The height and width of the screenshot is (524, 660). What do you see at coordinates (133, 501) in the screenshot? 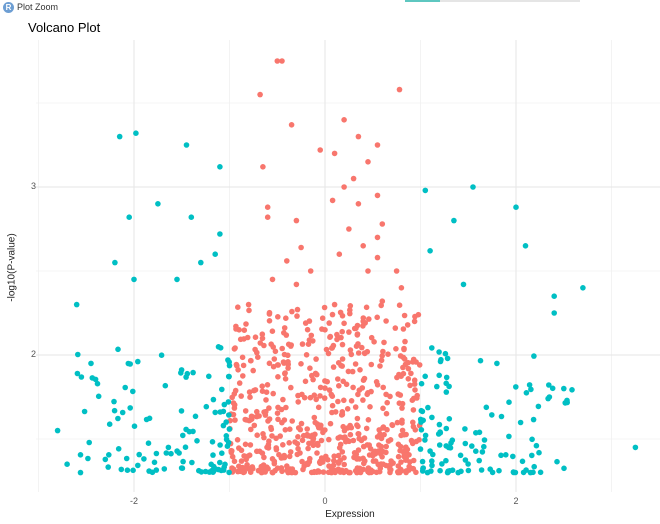
I see `x-tick-neg2: -2` at bounding box center [133, 501].